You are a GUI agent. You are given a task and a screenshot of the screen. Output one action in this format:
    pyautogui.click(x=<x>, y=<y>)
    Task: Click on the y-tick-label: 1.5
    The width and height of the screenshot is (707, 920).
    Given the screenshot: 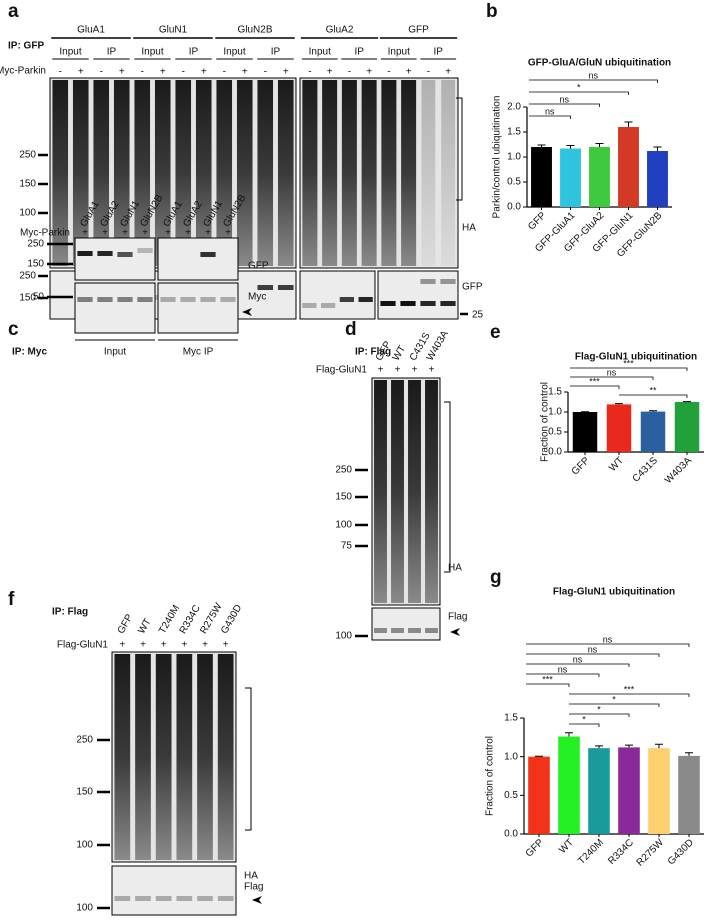 What is the action you would take?
    pyautogui.click(x=555, y=392)
    